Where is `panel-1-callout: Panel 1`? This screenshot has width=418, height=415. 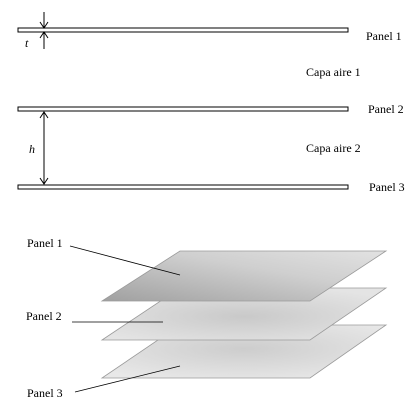
panel-1-callout: Panel 1 is located at coordinates (45, 243).